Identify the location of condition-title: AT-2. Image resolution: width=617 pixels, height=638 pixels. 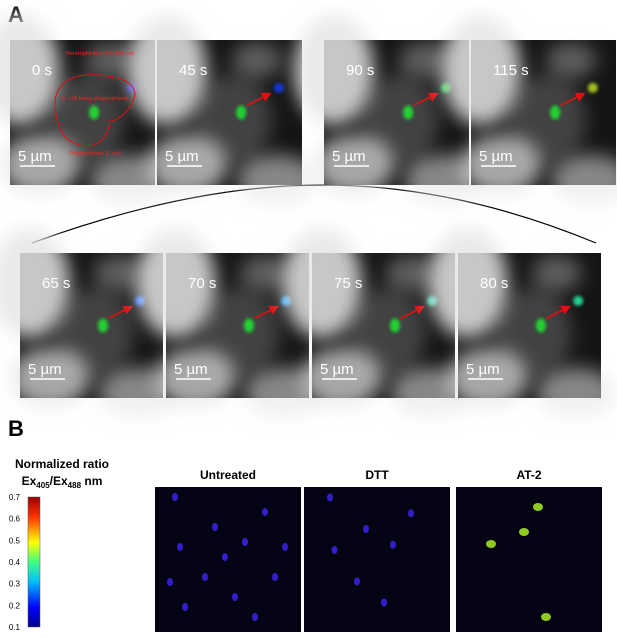
(528, 475).